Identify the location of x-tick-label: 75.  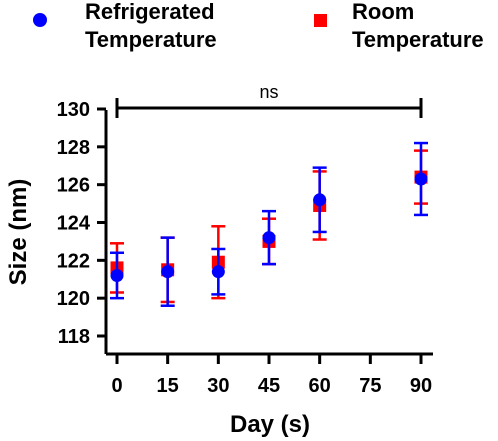
(370, 386).